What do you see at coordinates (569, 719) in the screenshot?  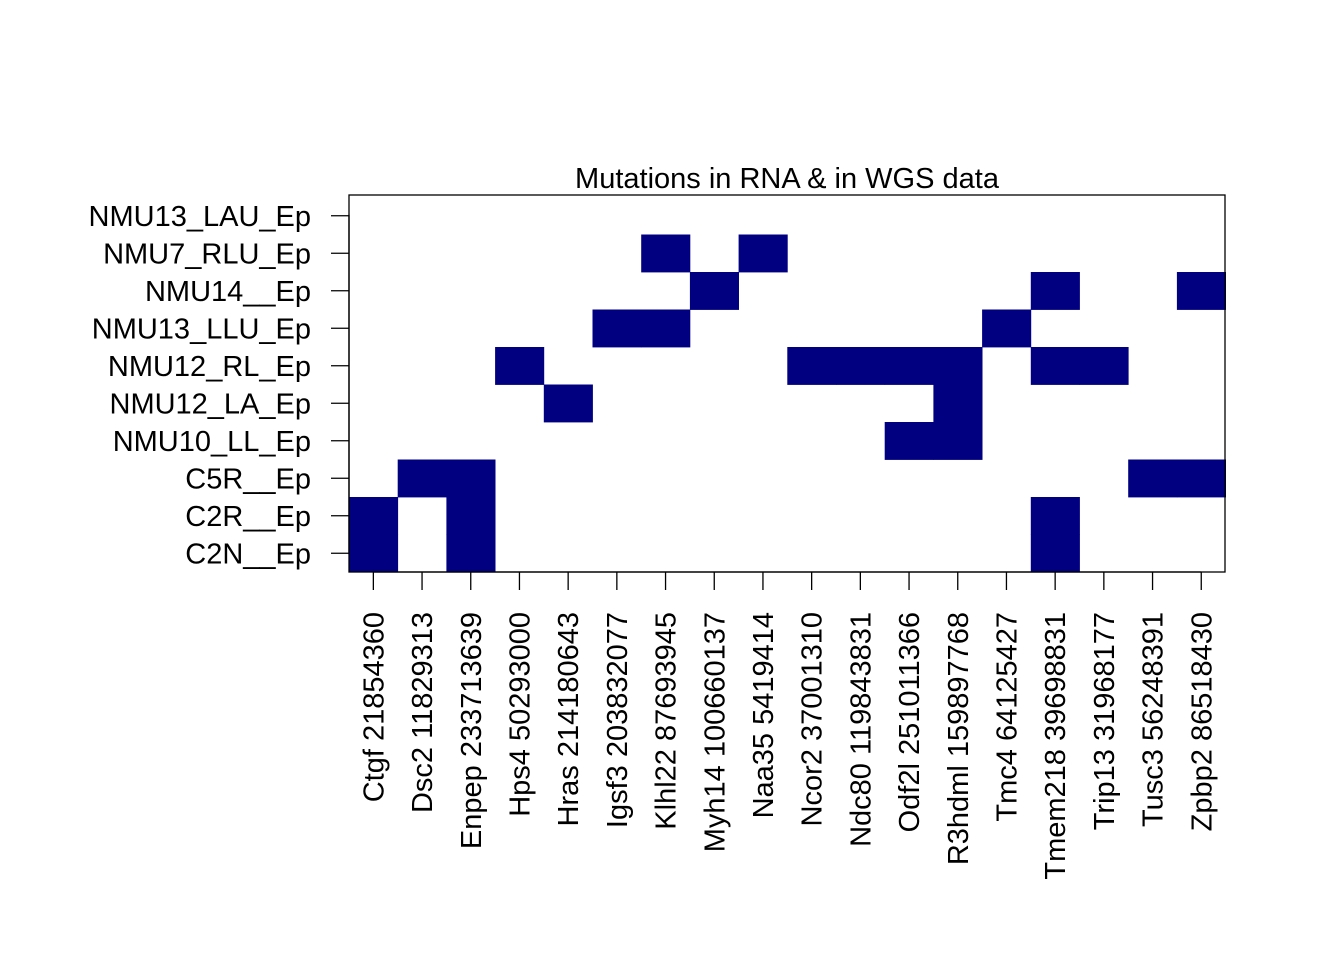 I see `x-tick-label: Hras 214180643` at bounding box center [569, 719].